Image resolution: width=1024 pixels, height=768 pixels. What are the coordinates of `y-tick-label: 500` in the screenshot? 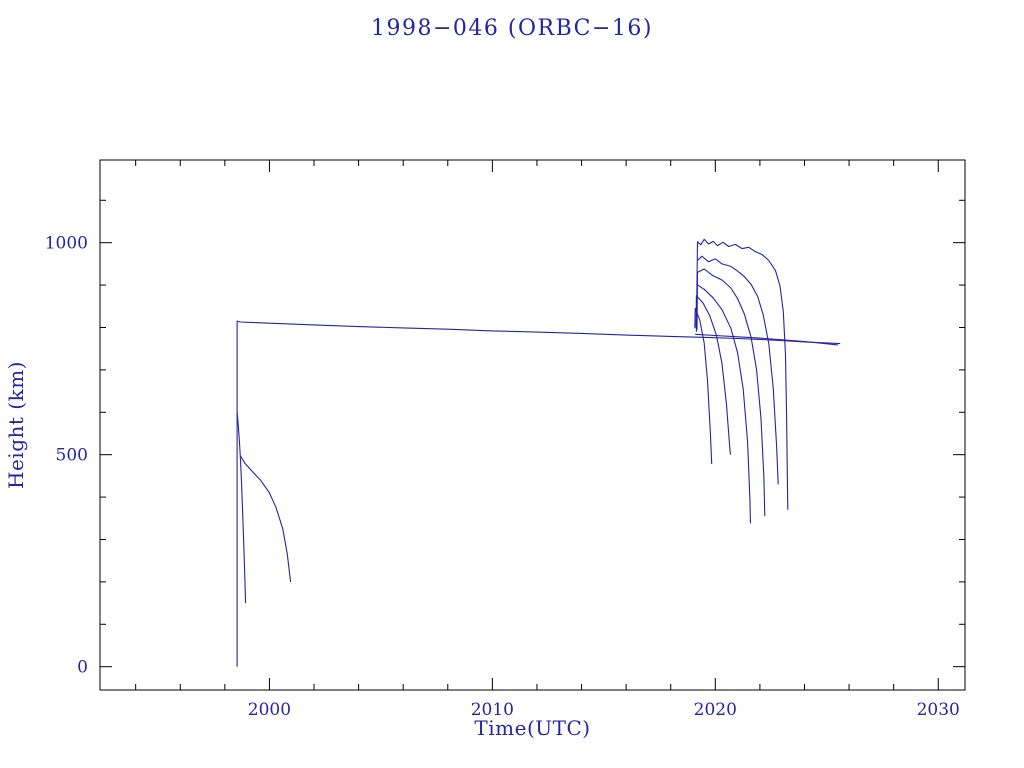 It's located at (72, 456).